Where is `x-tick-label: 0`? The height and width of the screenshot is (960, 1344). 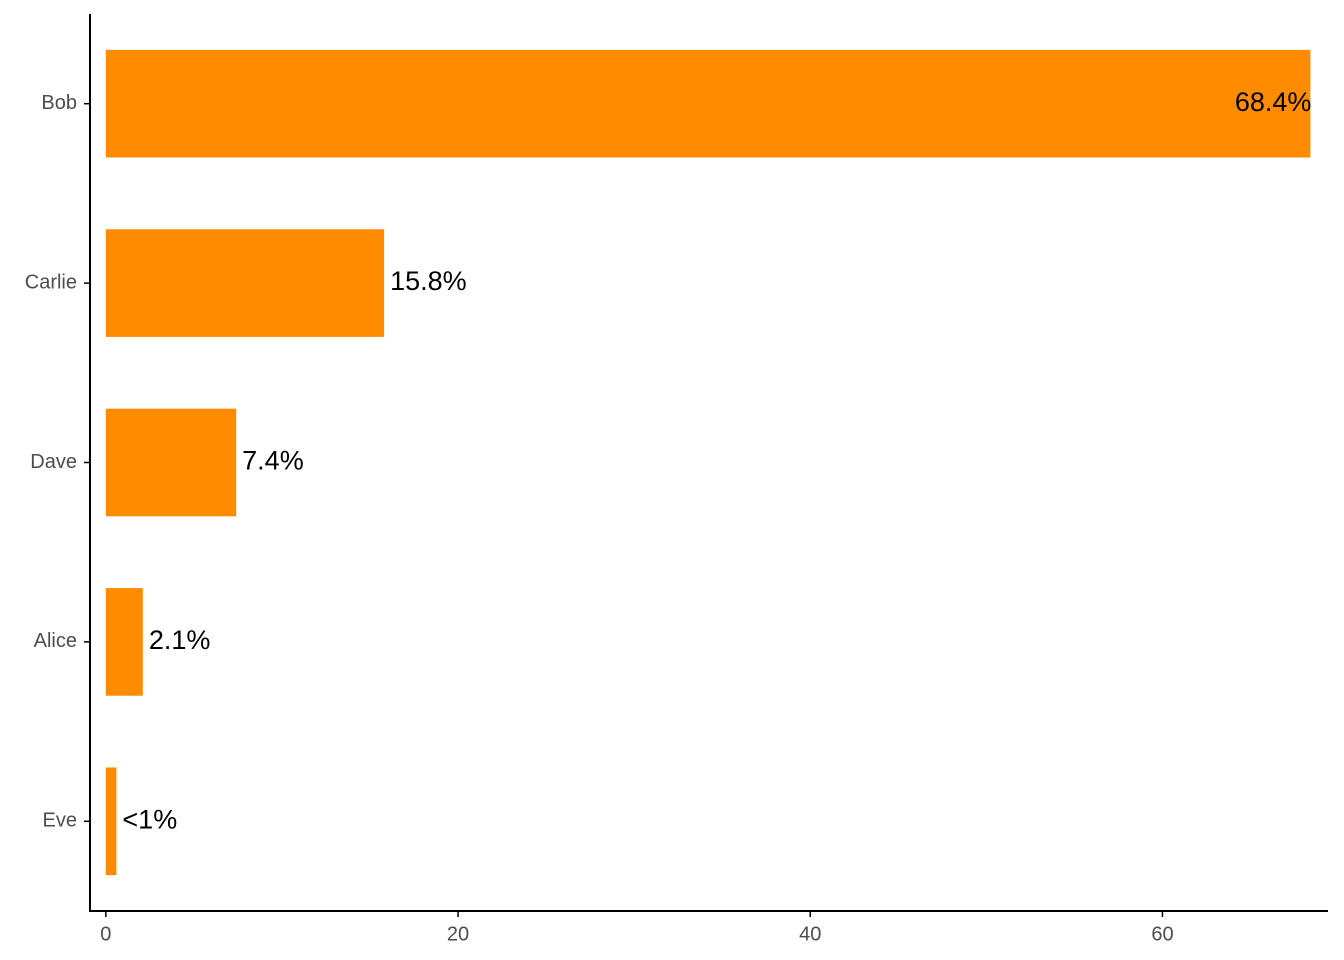 x-tick-label: 0 is located at coordinates (105, 934).